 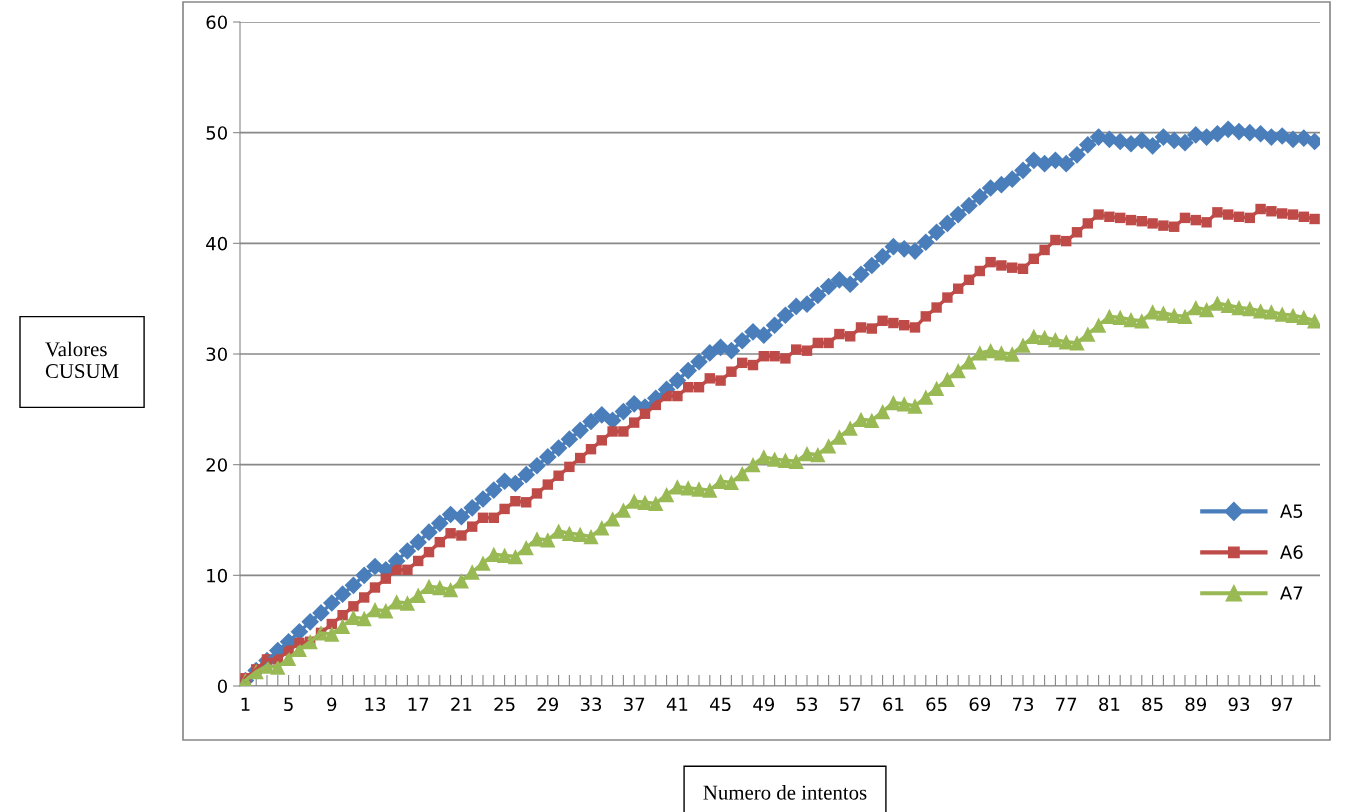 What do you see at coordinates (634, 704) in the screenshot?
I see `x-tick-label: 37` at bounding box center [634, 704].